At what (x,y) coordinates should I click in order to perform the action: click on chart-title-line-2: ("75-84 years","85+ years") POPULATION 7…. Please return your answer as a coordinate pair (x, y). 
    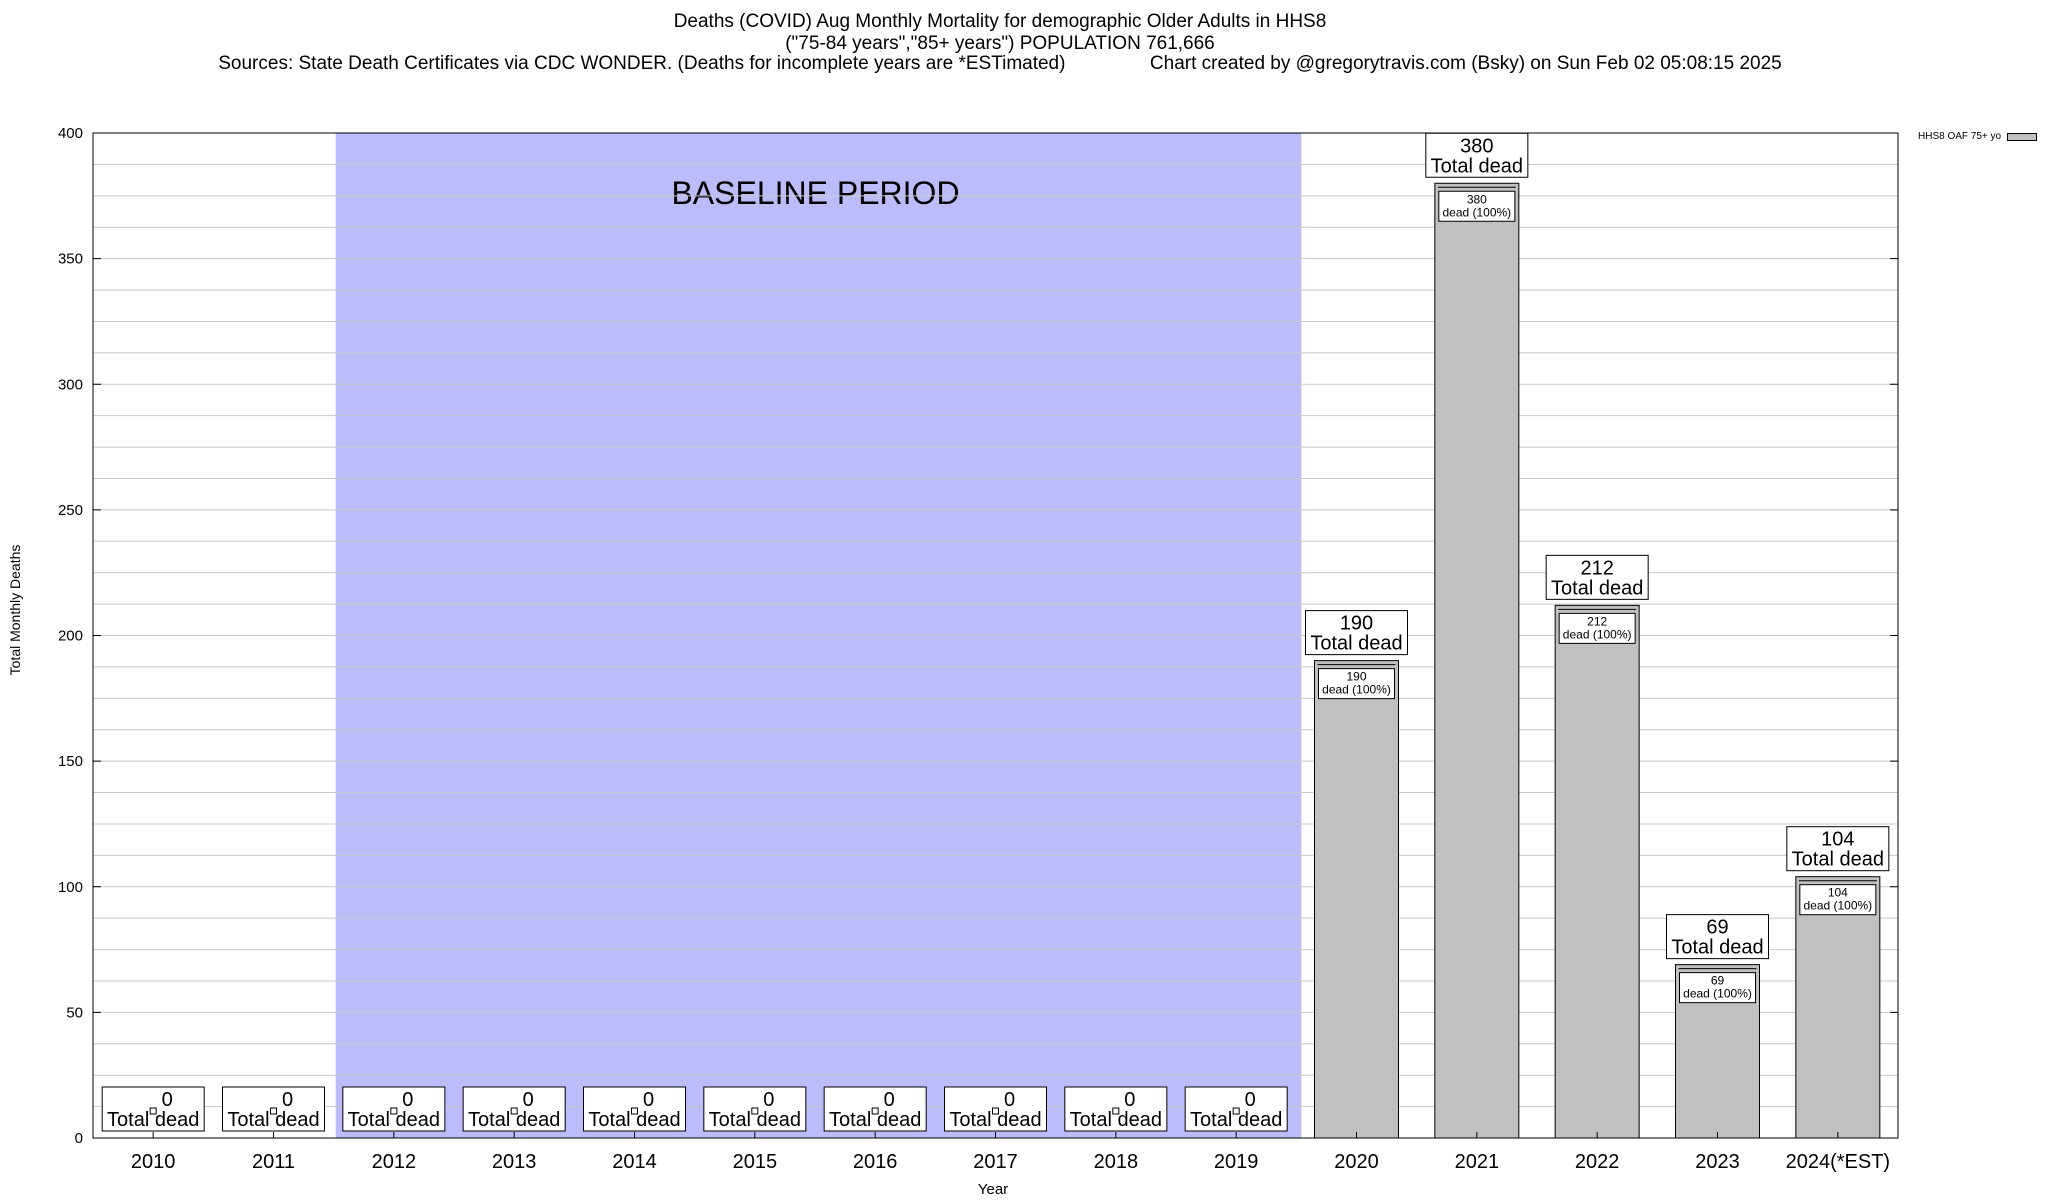
    Looking at the image, I should click on (1000, 43).